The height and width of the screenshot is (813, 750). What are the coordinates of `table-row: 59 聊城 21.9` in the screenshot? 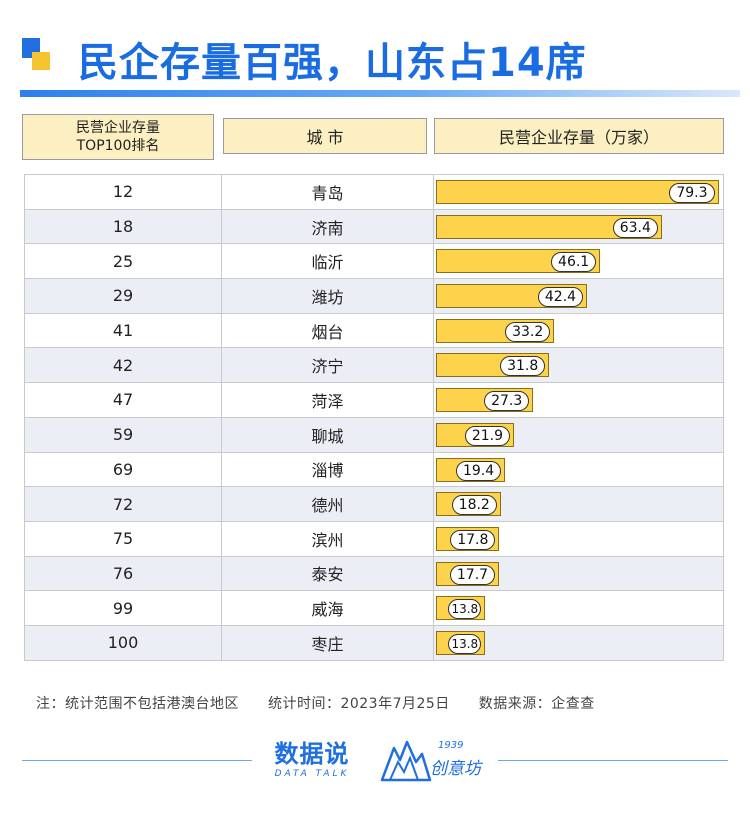 It's located at (374, 435).